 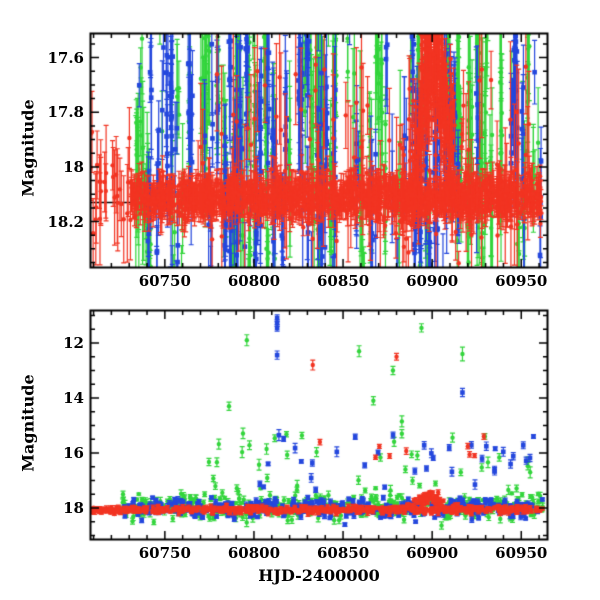 I want to click on y-tick-label: 17.6, so click(x=65, y=57).